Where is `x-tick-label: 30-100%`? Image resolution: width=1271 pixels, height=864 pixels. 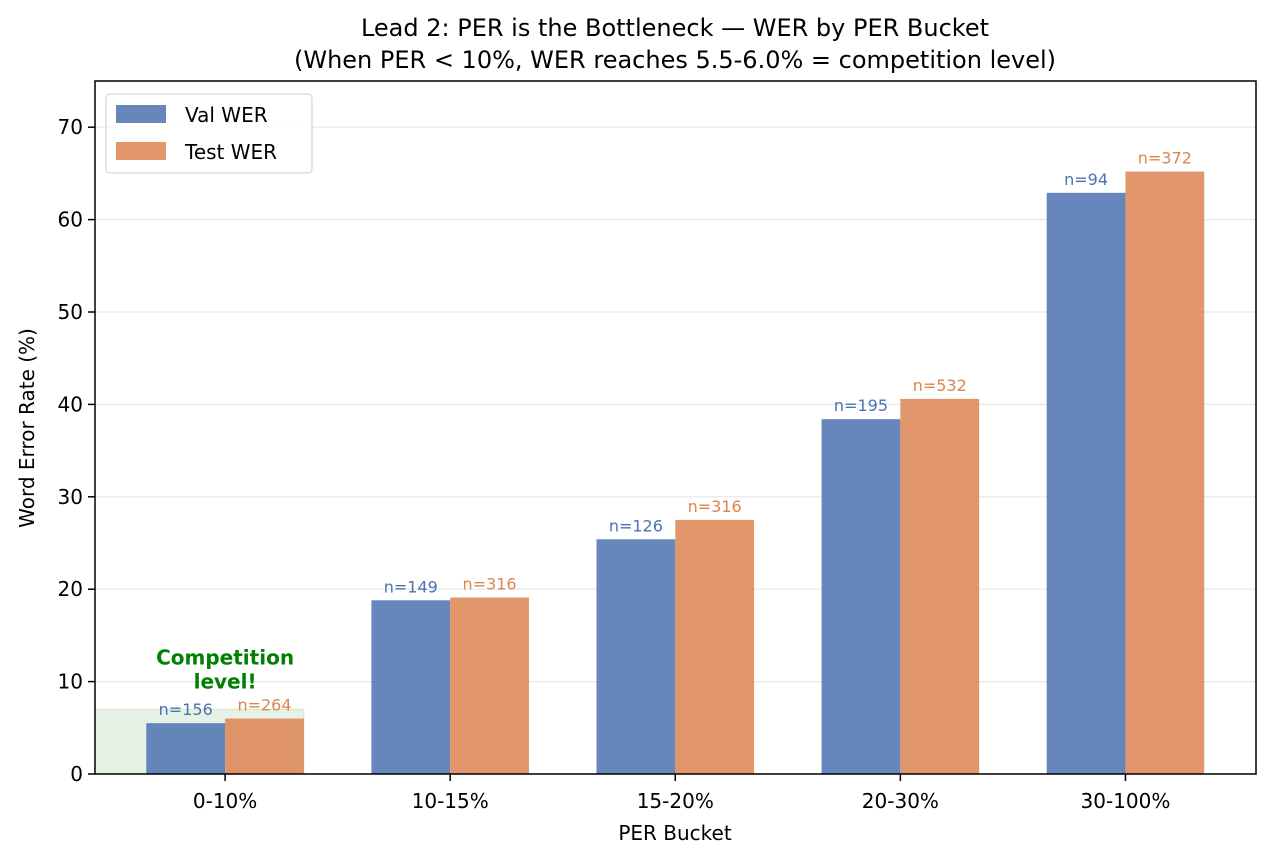
x-tick-label: 30-100% is located at coordinates (1126, 801).